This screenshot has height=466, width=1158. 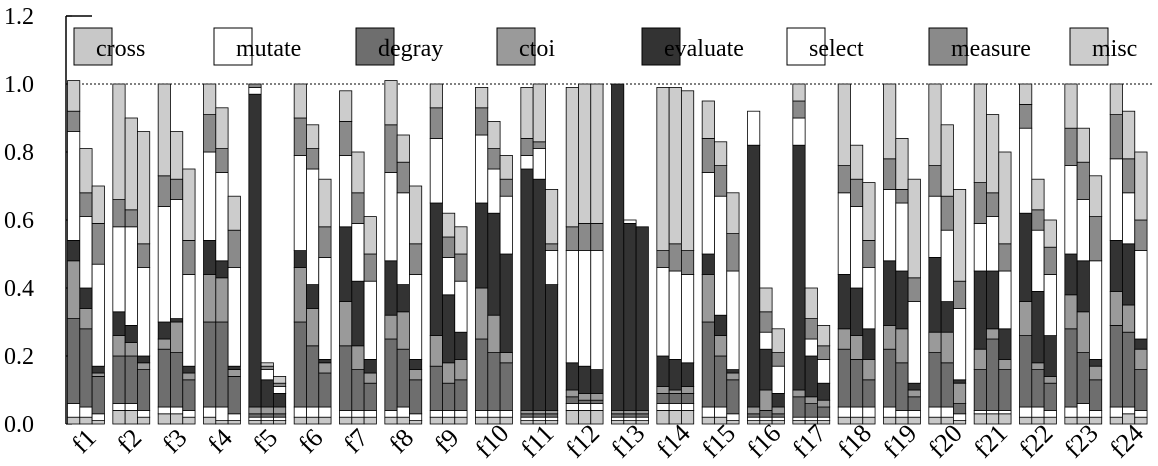 What do you see at coordinates (692, 46) in the screenshot?
I see `legend-item-evaluate: evaluate` at bounding box center [692, 46].